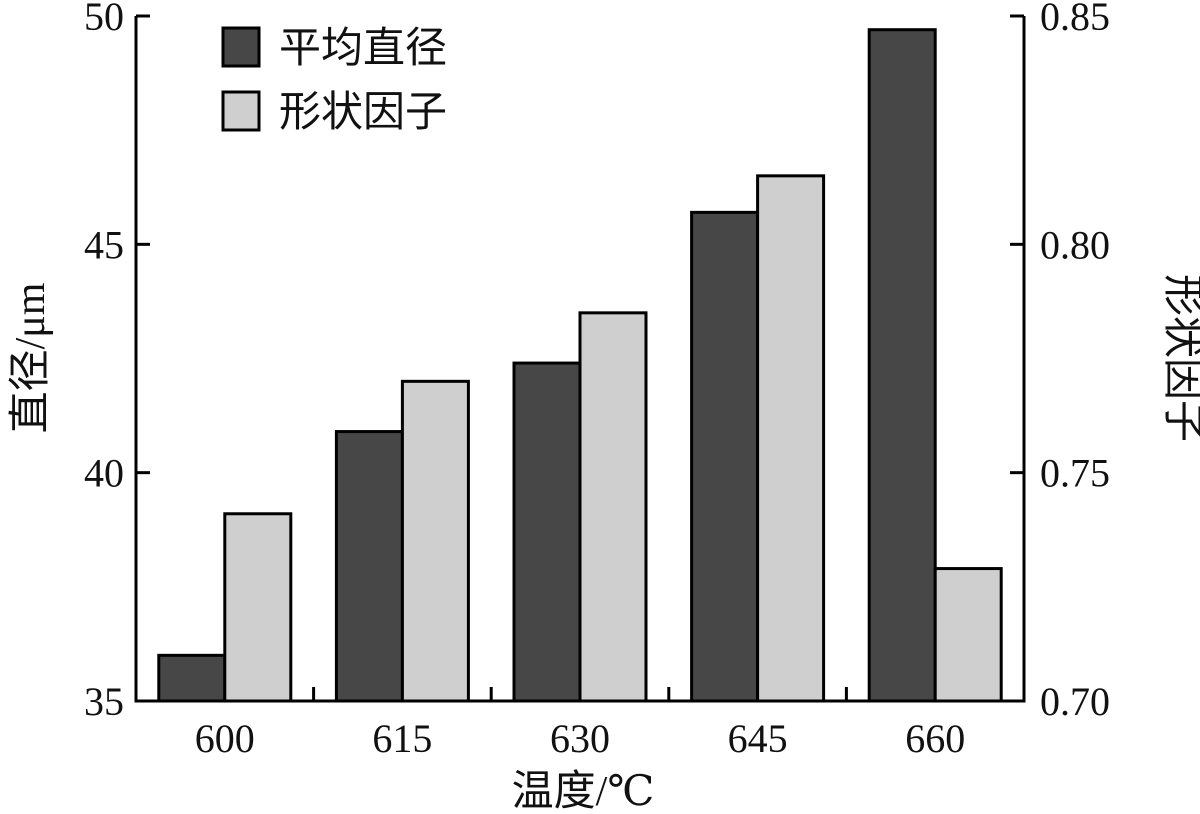  I want to click on legend-swatch-shape-factor, so click(241, 111).